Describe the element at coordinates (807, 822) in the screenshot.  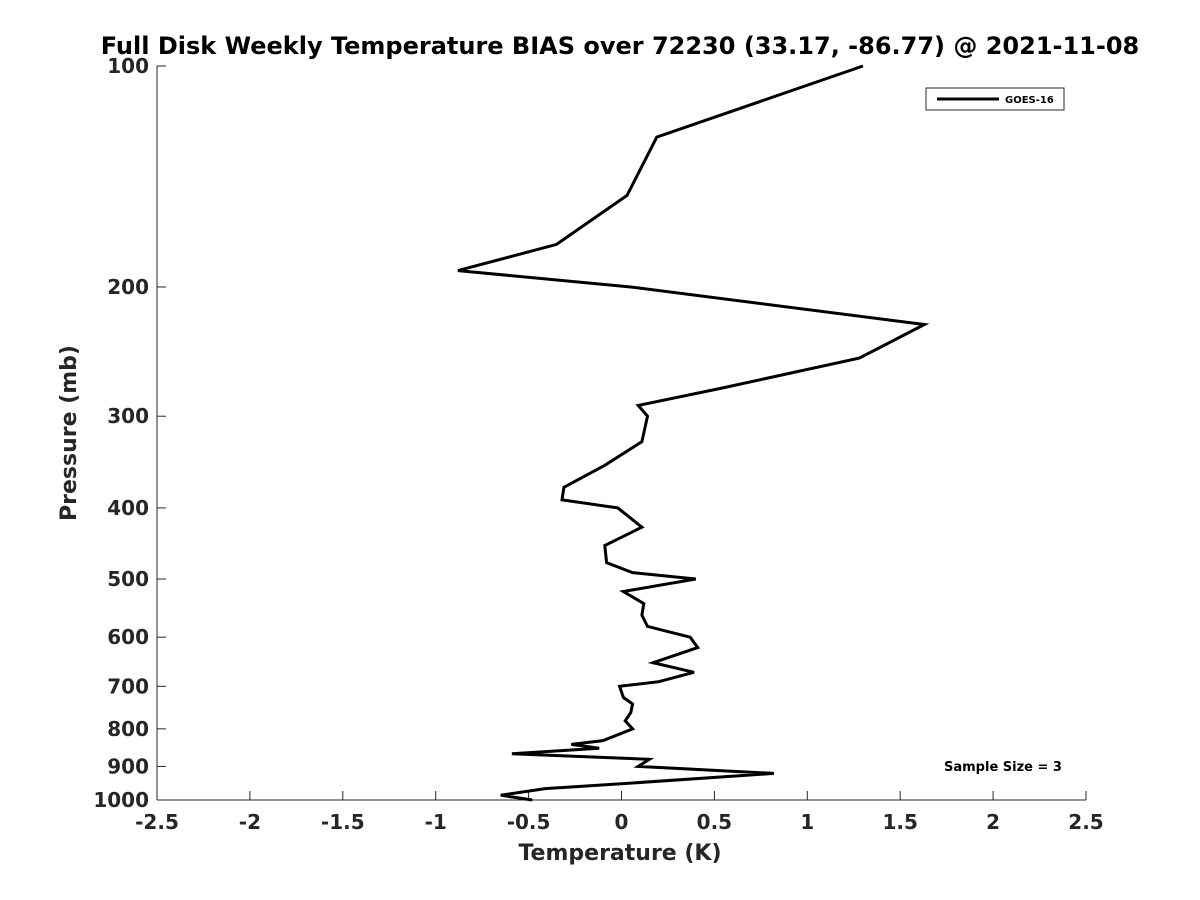
I see `x-tick-label: 1` at that location.